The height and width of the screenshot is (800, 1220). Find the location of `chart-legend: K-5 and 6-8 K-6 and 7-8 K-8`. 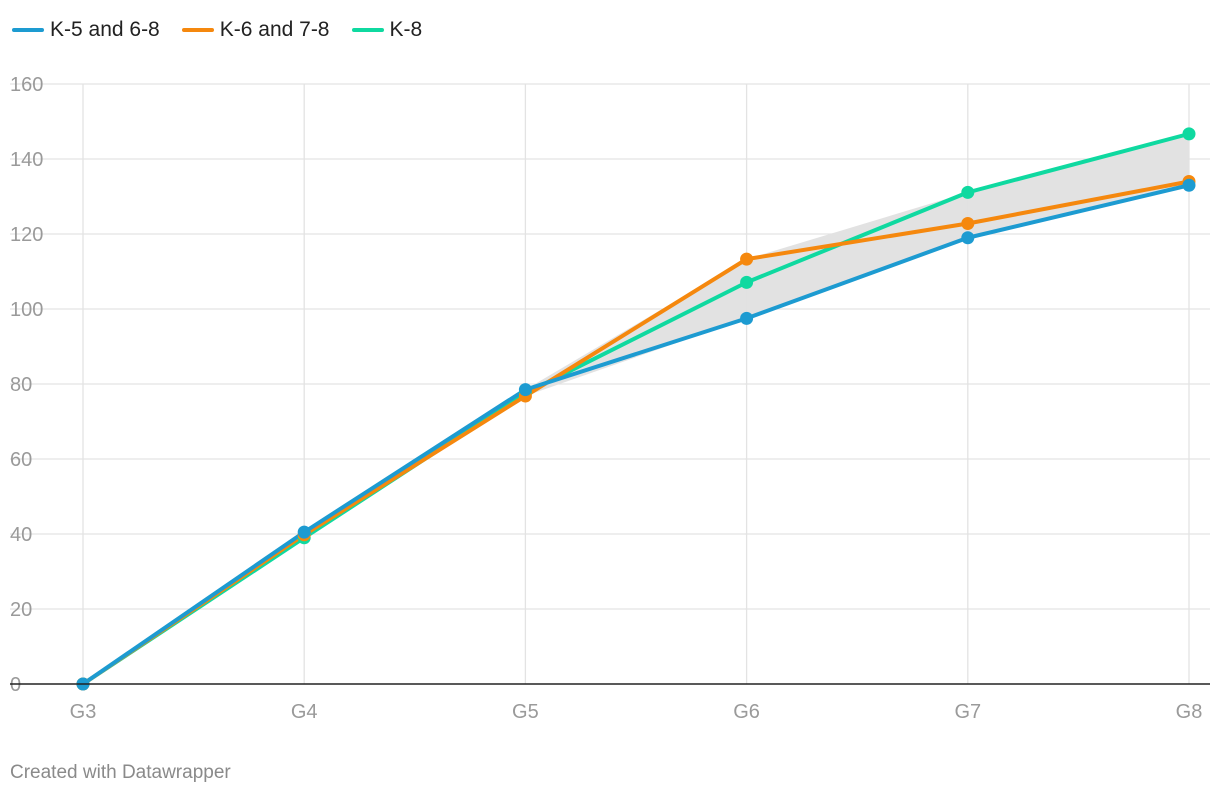

chart-legend: K-5 and 6-8 K-6 and 7-8 K-8 is located at coordinates (217, 30).